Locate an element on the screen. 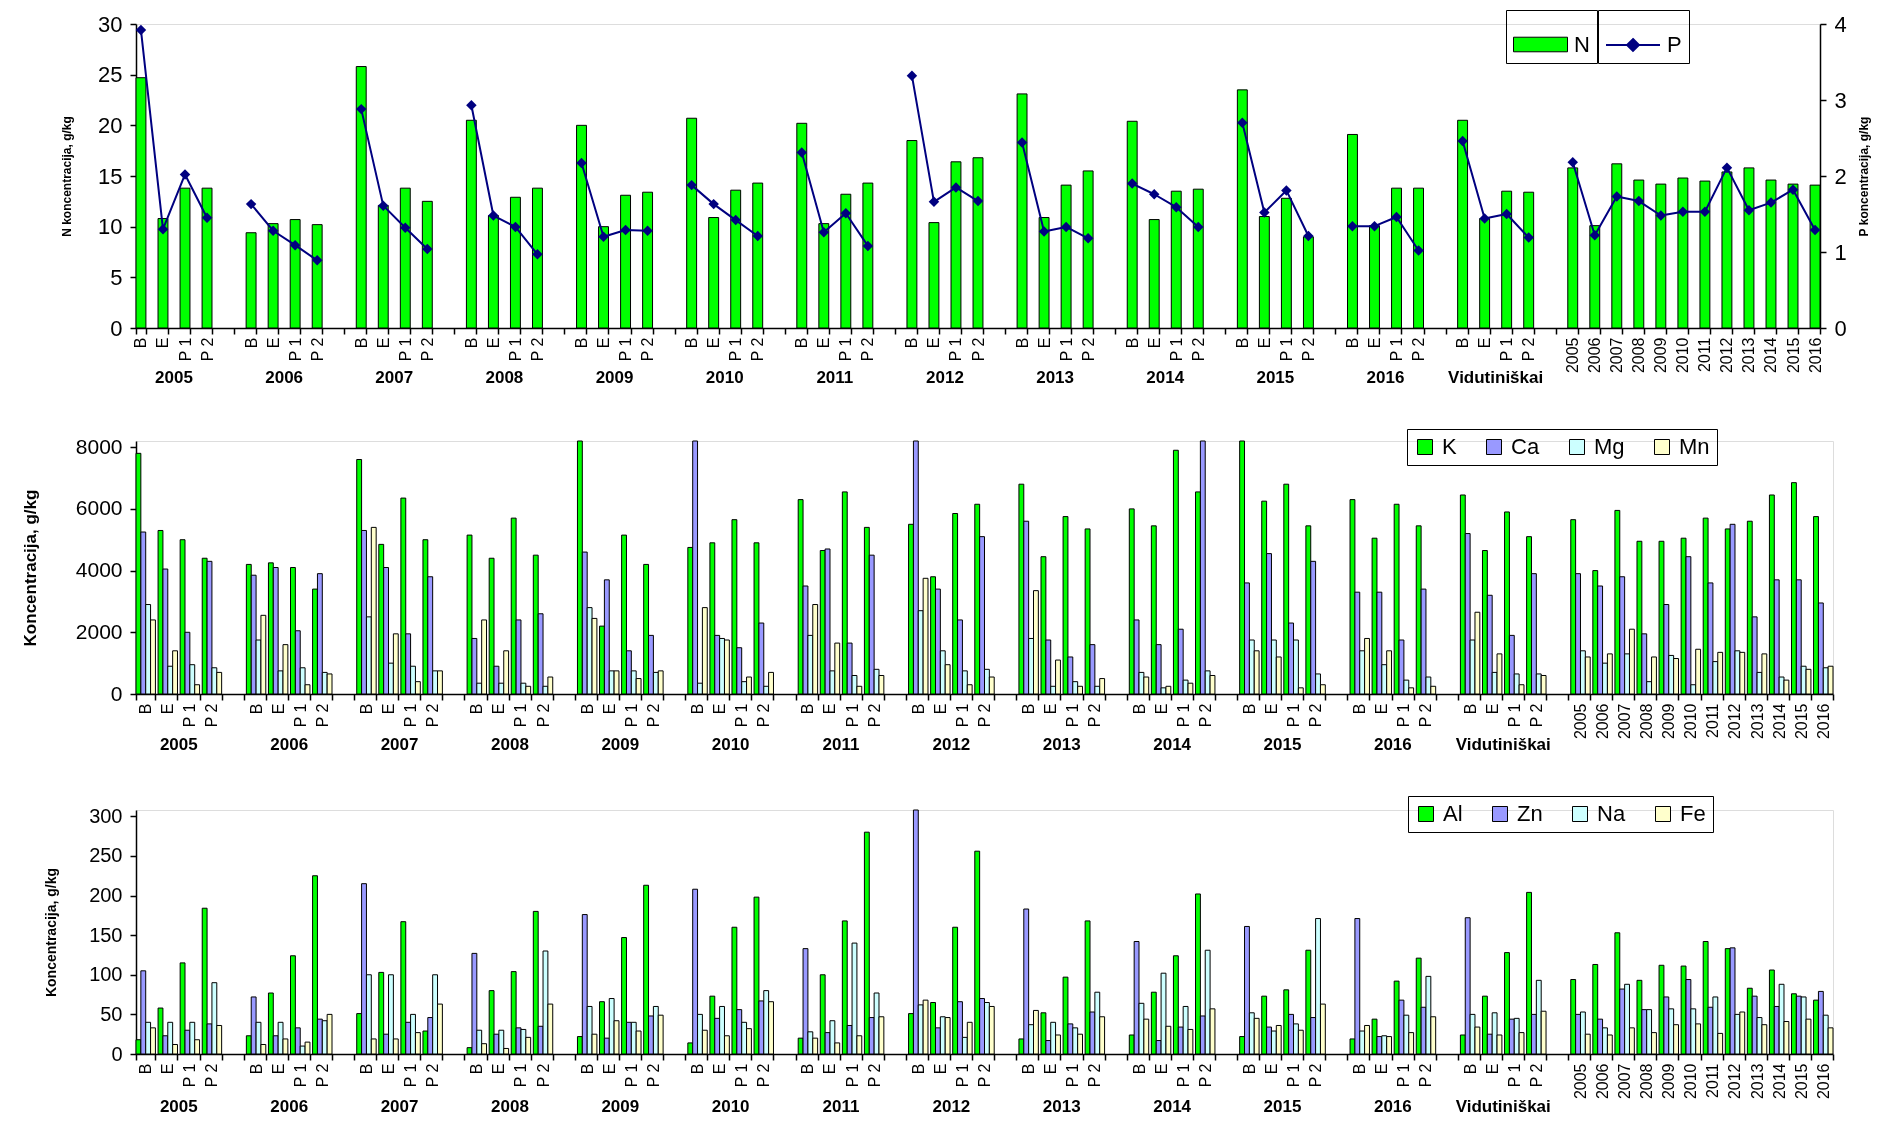 The width and height of the screenshot is (1901, 1142). text: 2014 is located at coordinates (1172, 744).